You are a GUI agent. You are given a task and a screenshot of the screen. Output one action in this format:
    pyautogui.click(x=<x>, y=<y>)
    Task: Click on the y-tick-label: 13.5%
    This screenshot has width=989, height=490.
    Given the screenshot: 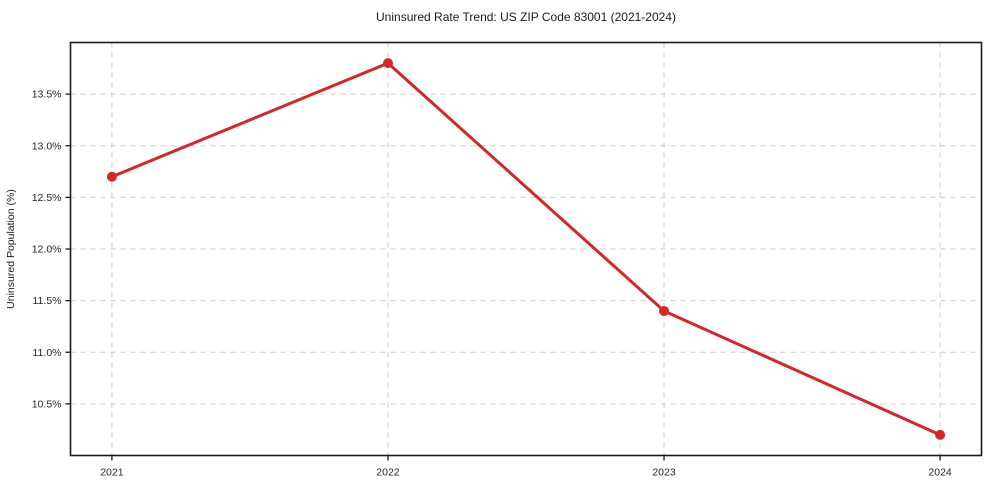 What is the action you would take?
    pyautogui.click(x=47, y=95)
    